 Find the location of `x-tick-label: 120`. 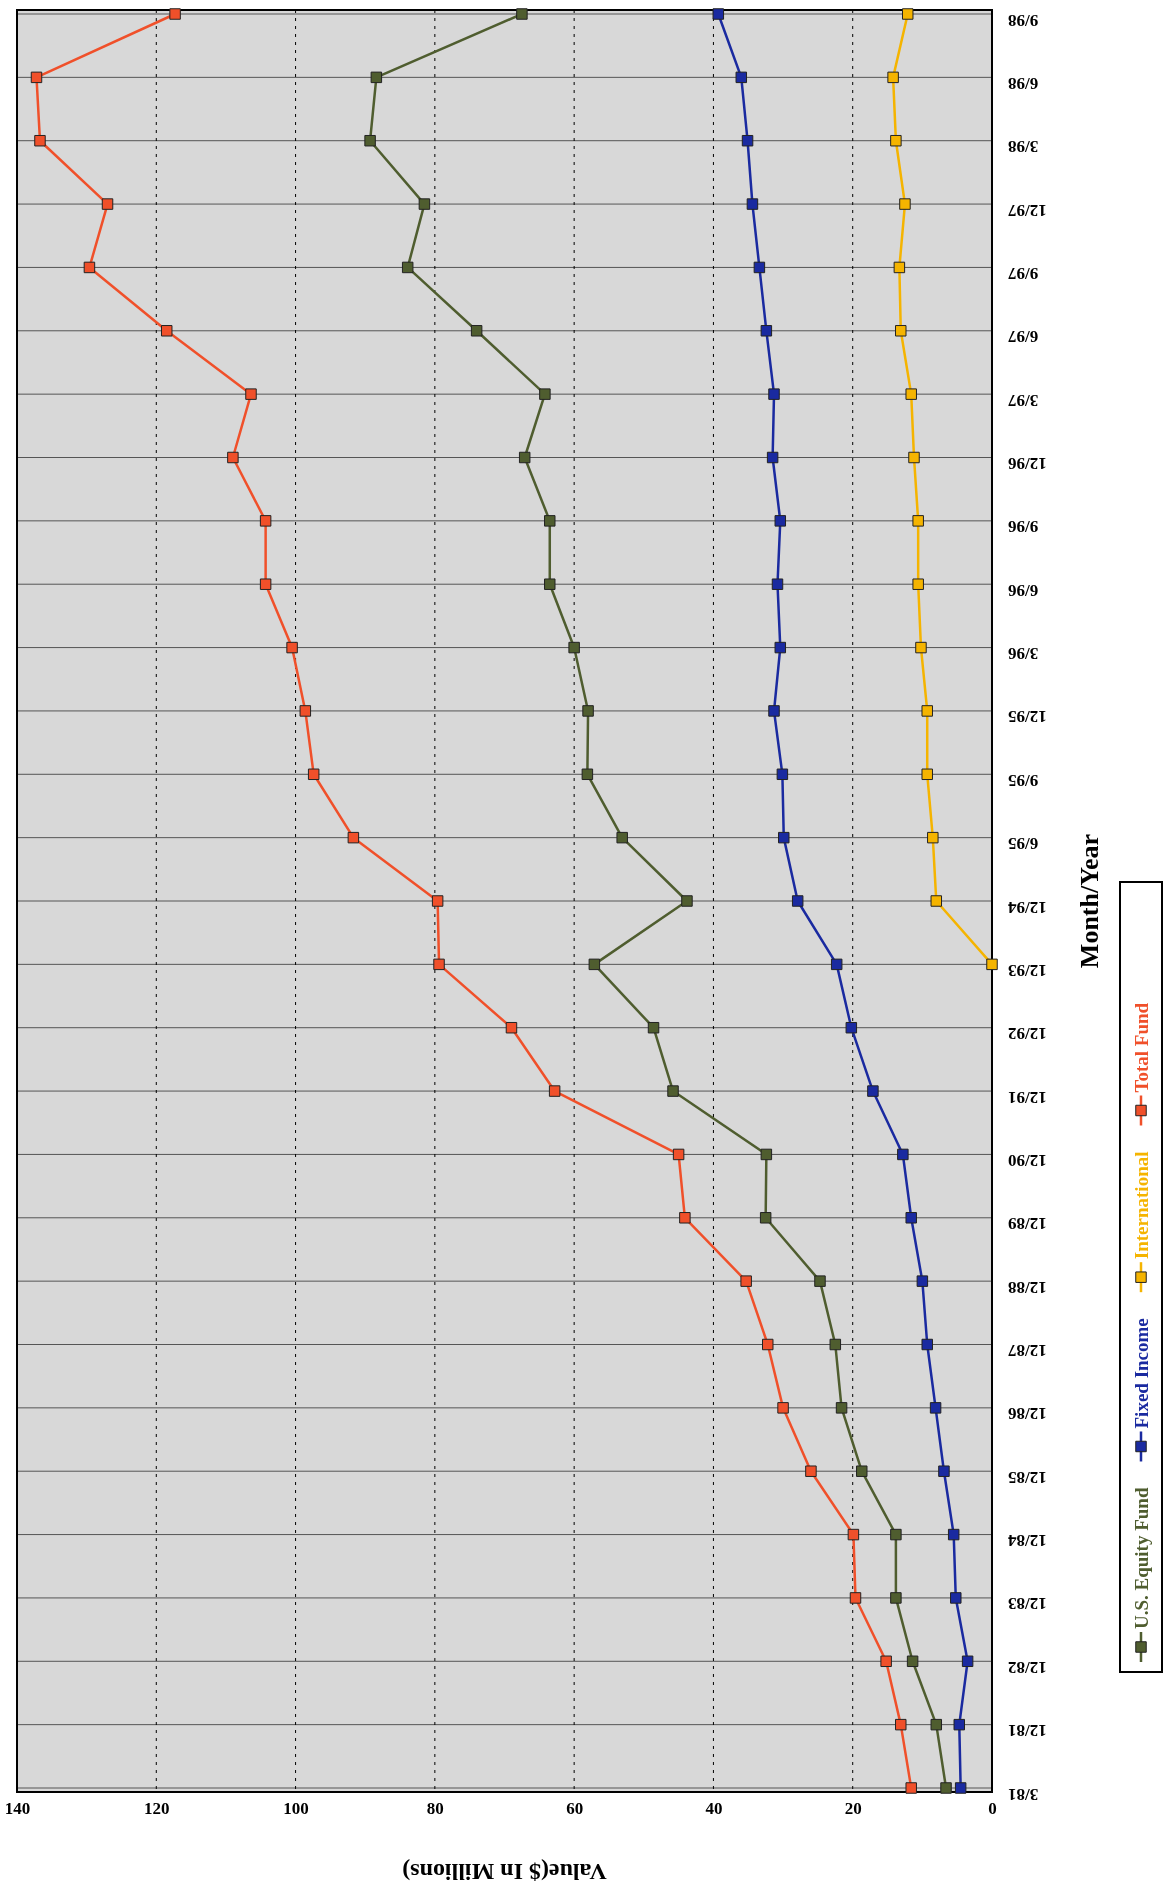

x-tick-label: 120 is located at coordinates (157, 1808).